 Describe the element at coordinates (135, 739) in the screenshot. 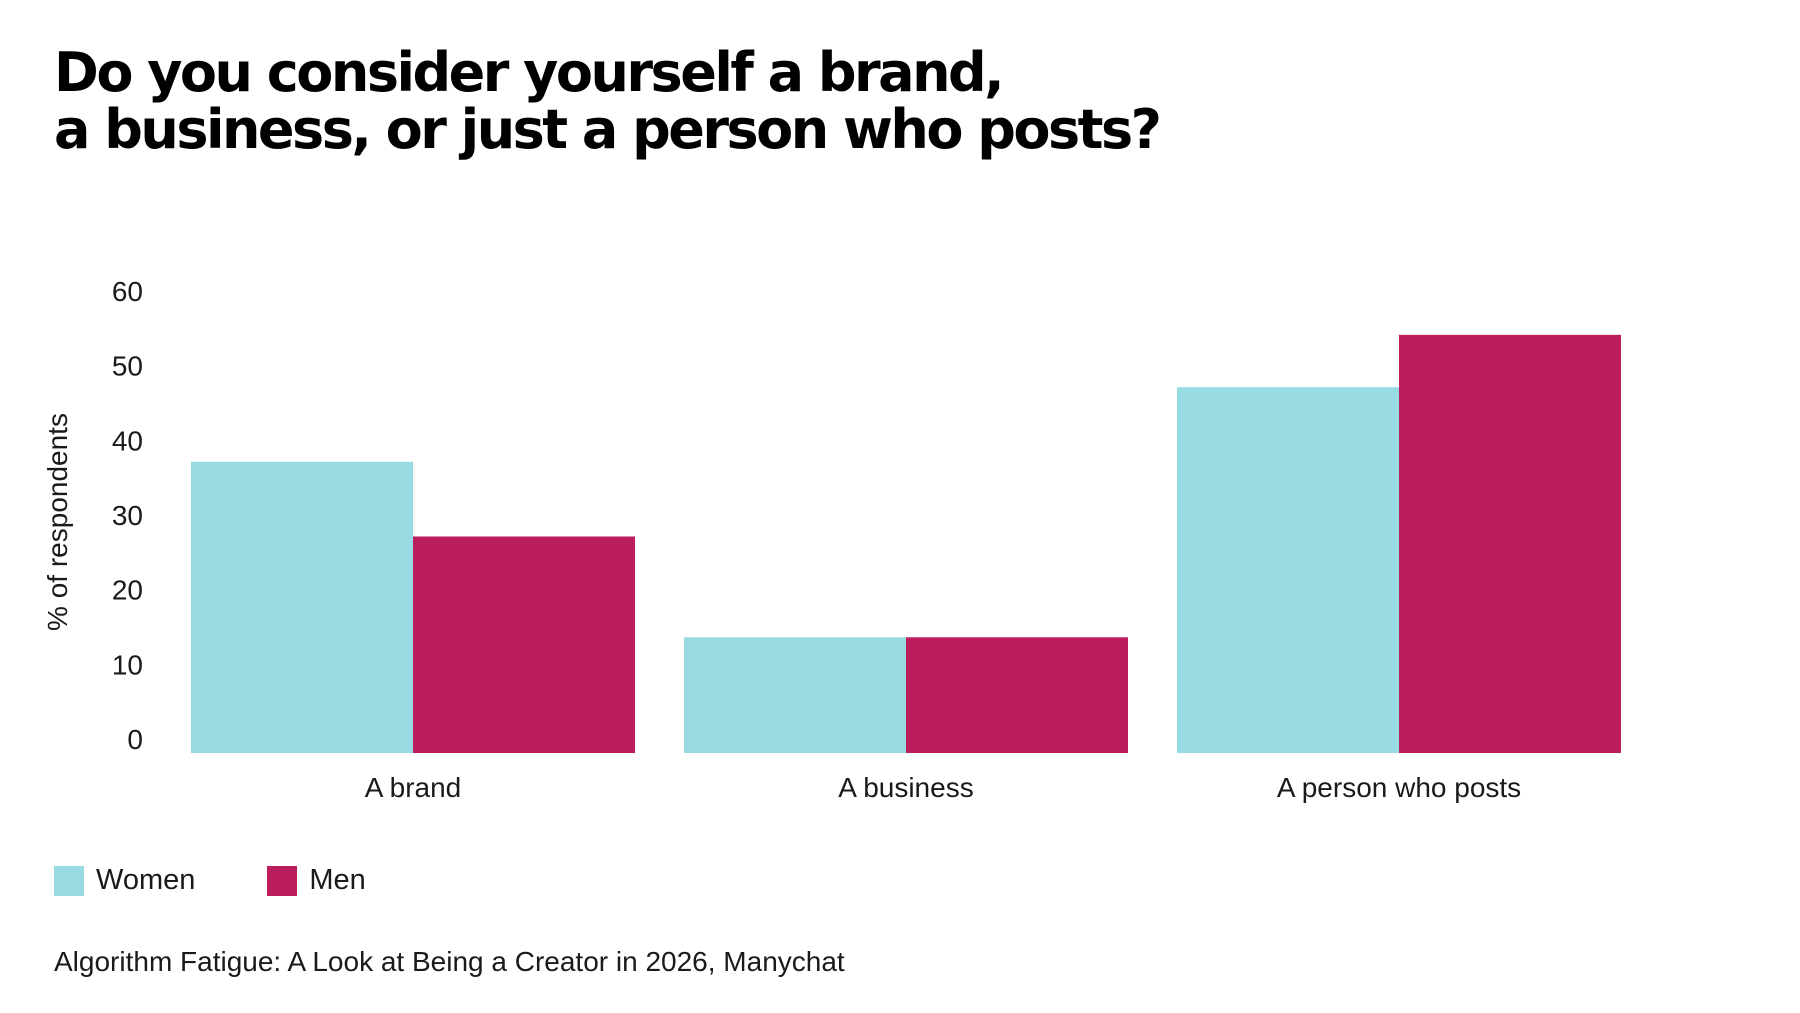

I see `y-tick-label-0: 0` at that location.